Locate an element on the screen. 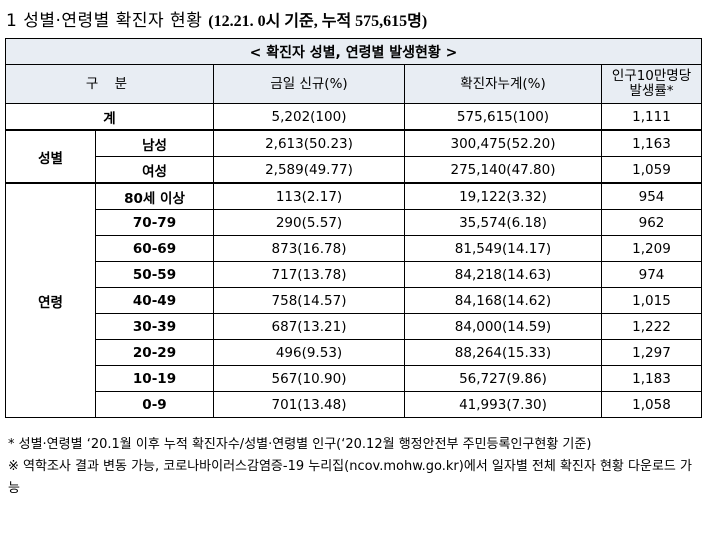 The image size is (705, 538). cell-rate: 1,209 is located at coordinates (651, 248).